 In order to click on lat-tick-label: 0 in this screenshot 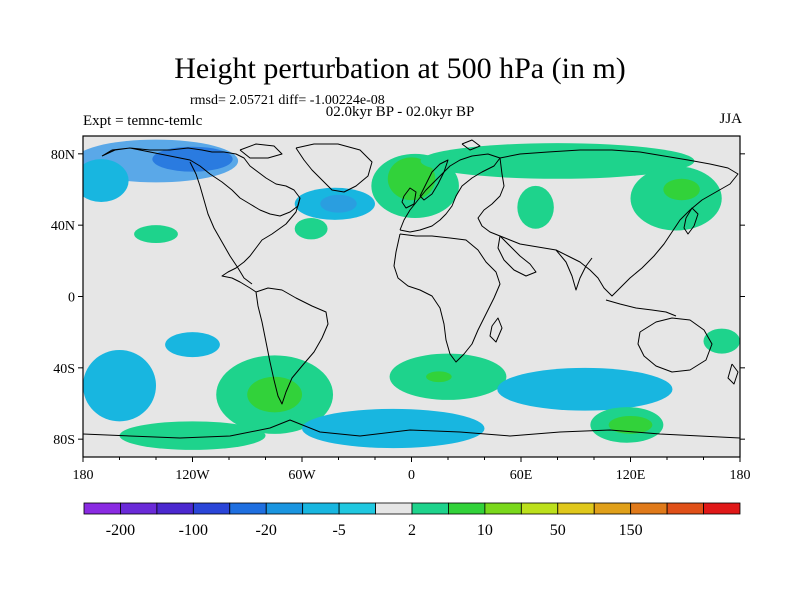, I will do `click(71, 298)`.